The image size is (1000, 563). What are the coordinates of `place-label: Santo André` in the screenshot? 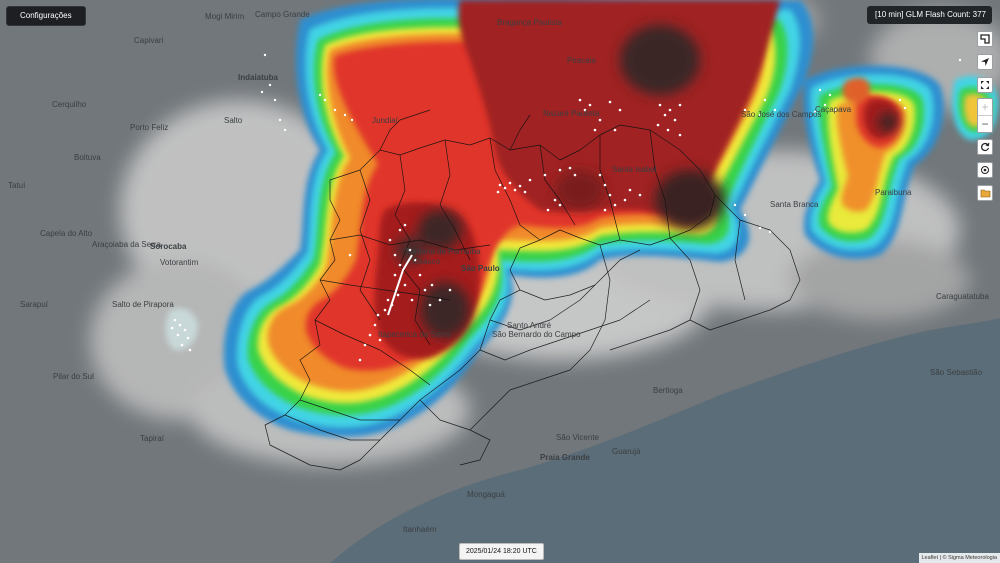 It's located at (529, 325).